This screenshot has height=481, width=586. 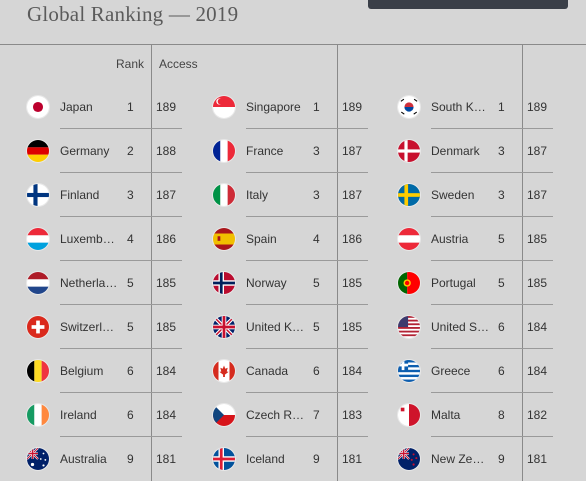 I want to click on access-value: 183, so click(x=352, y=415).